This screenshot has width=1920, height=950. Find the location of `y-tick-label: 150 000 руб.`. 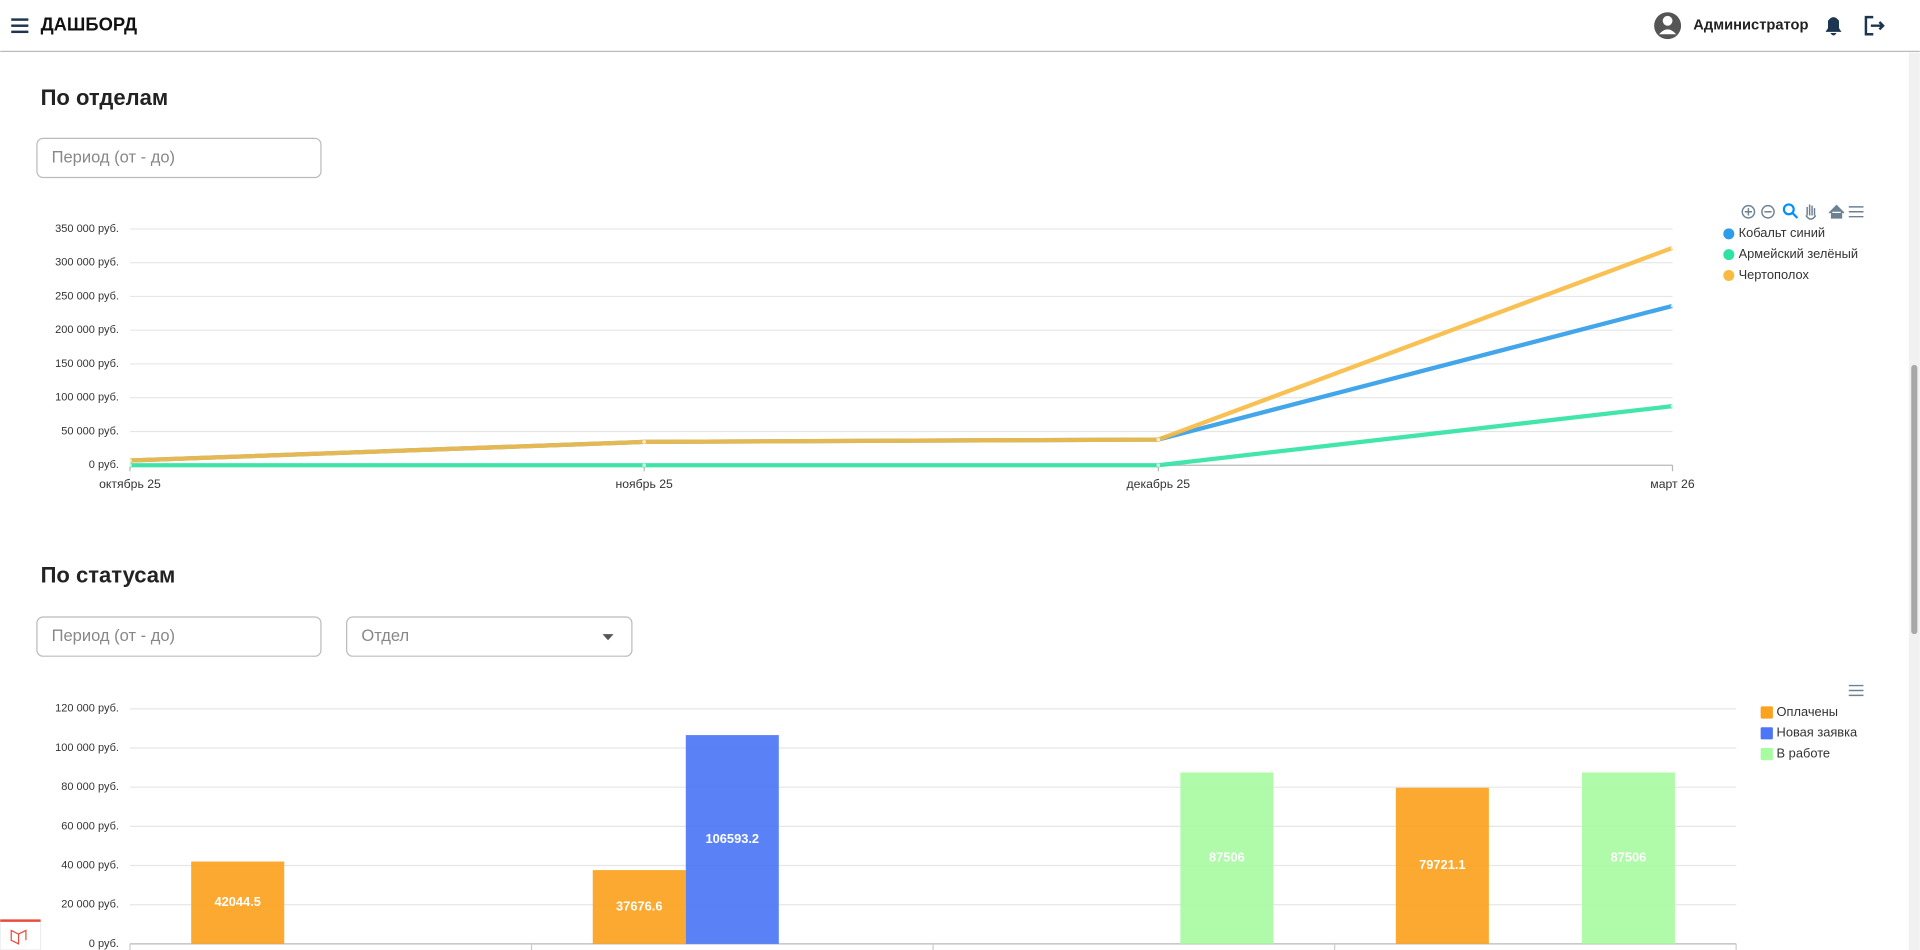

y-tick-label: 150 000 руб. is located at coordinates (87, 364).